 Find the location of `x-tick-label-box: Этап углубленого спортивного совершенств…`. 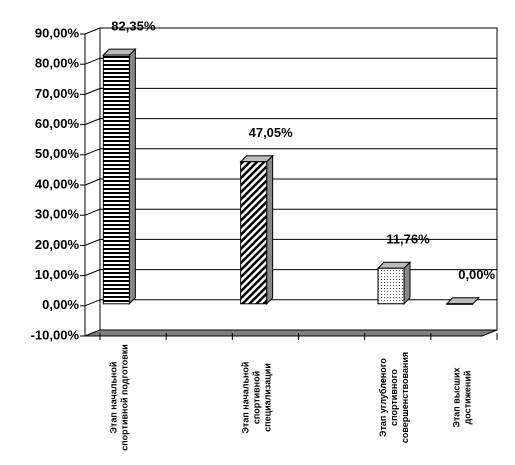

x-tick-label-box: Этап углубленого спортивного совершенств… is located at coordinates (393, 397).